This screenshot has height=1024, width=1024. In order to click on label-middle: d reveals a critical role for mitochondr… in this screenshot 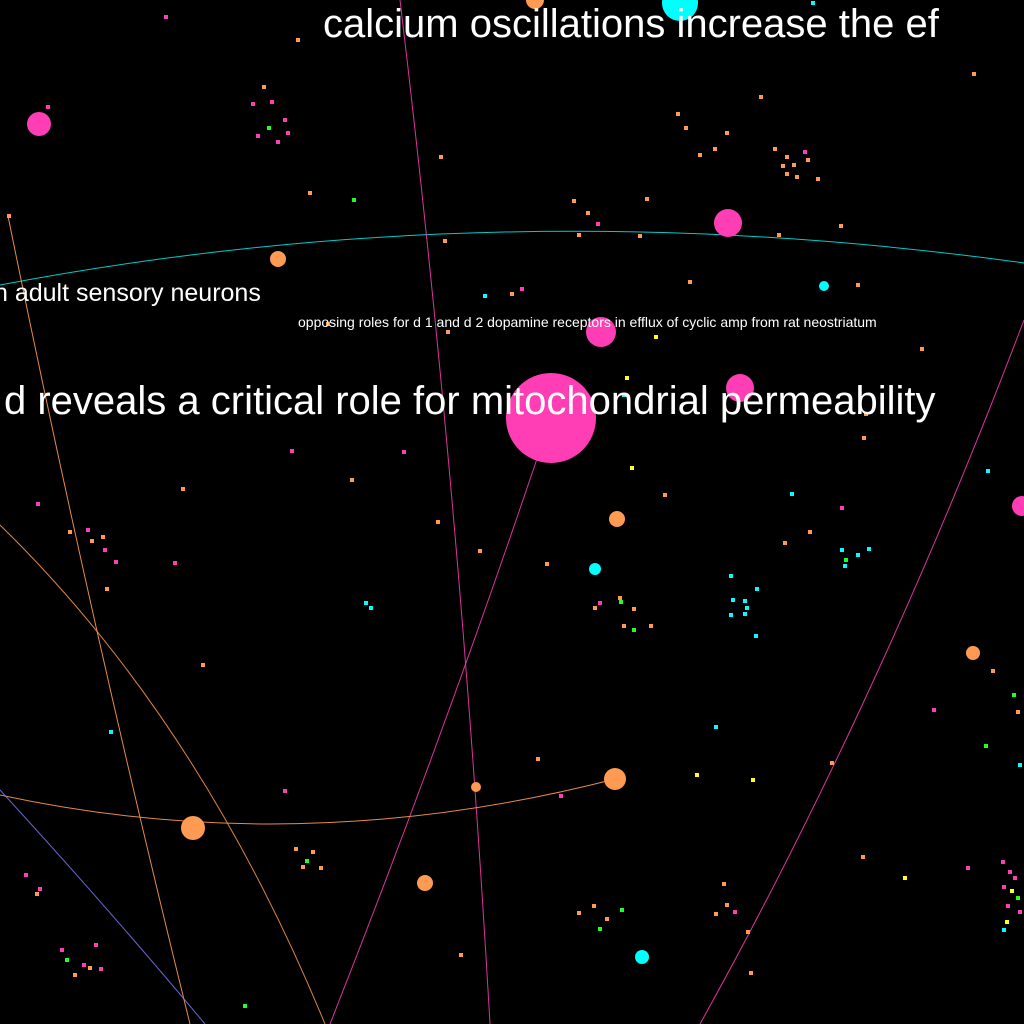, I will do `click(469, 401)`.